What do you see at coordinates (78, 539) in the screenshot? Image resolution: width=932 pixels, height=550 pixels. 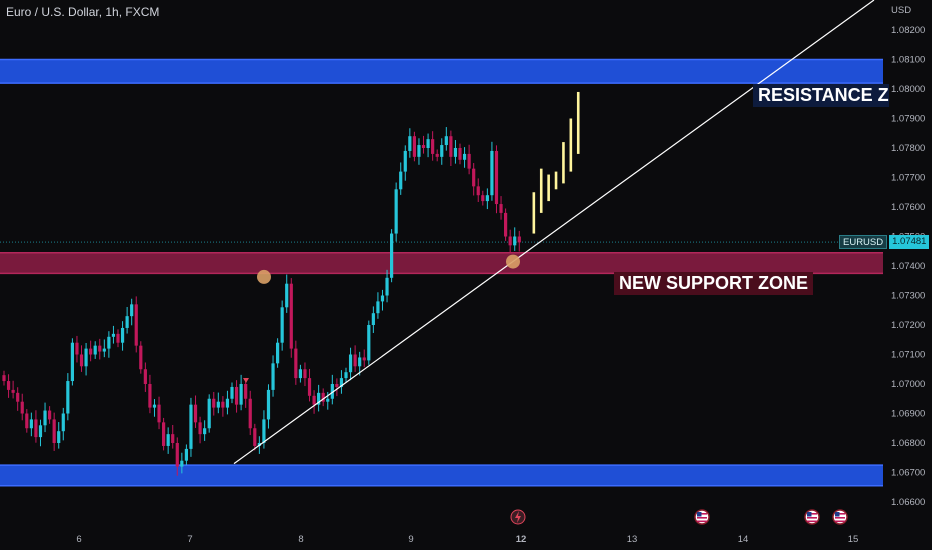 I see `x-tick-label: 6` at bounding box center [78, 539].